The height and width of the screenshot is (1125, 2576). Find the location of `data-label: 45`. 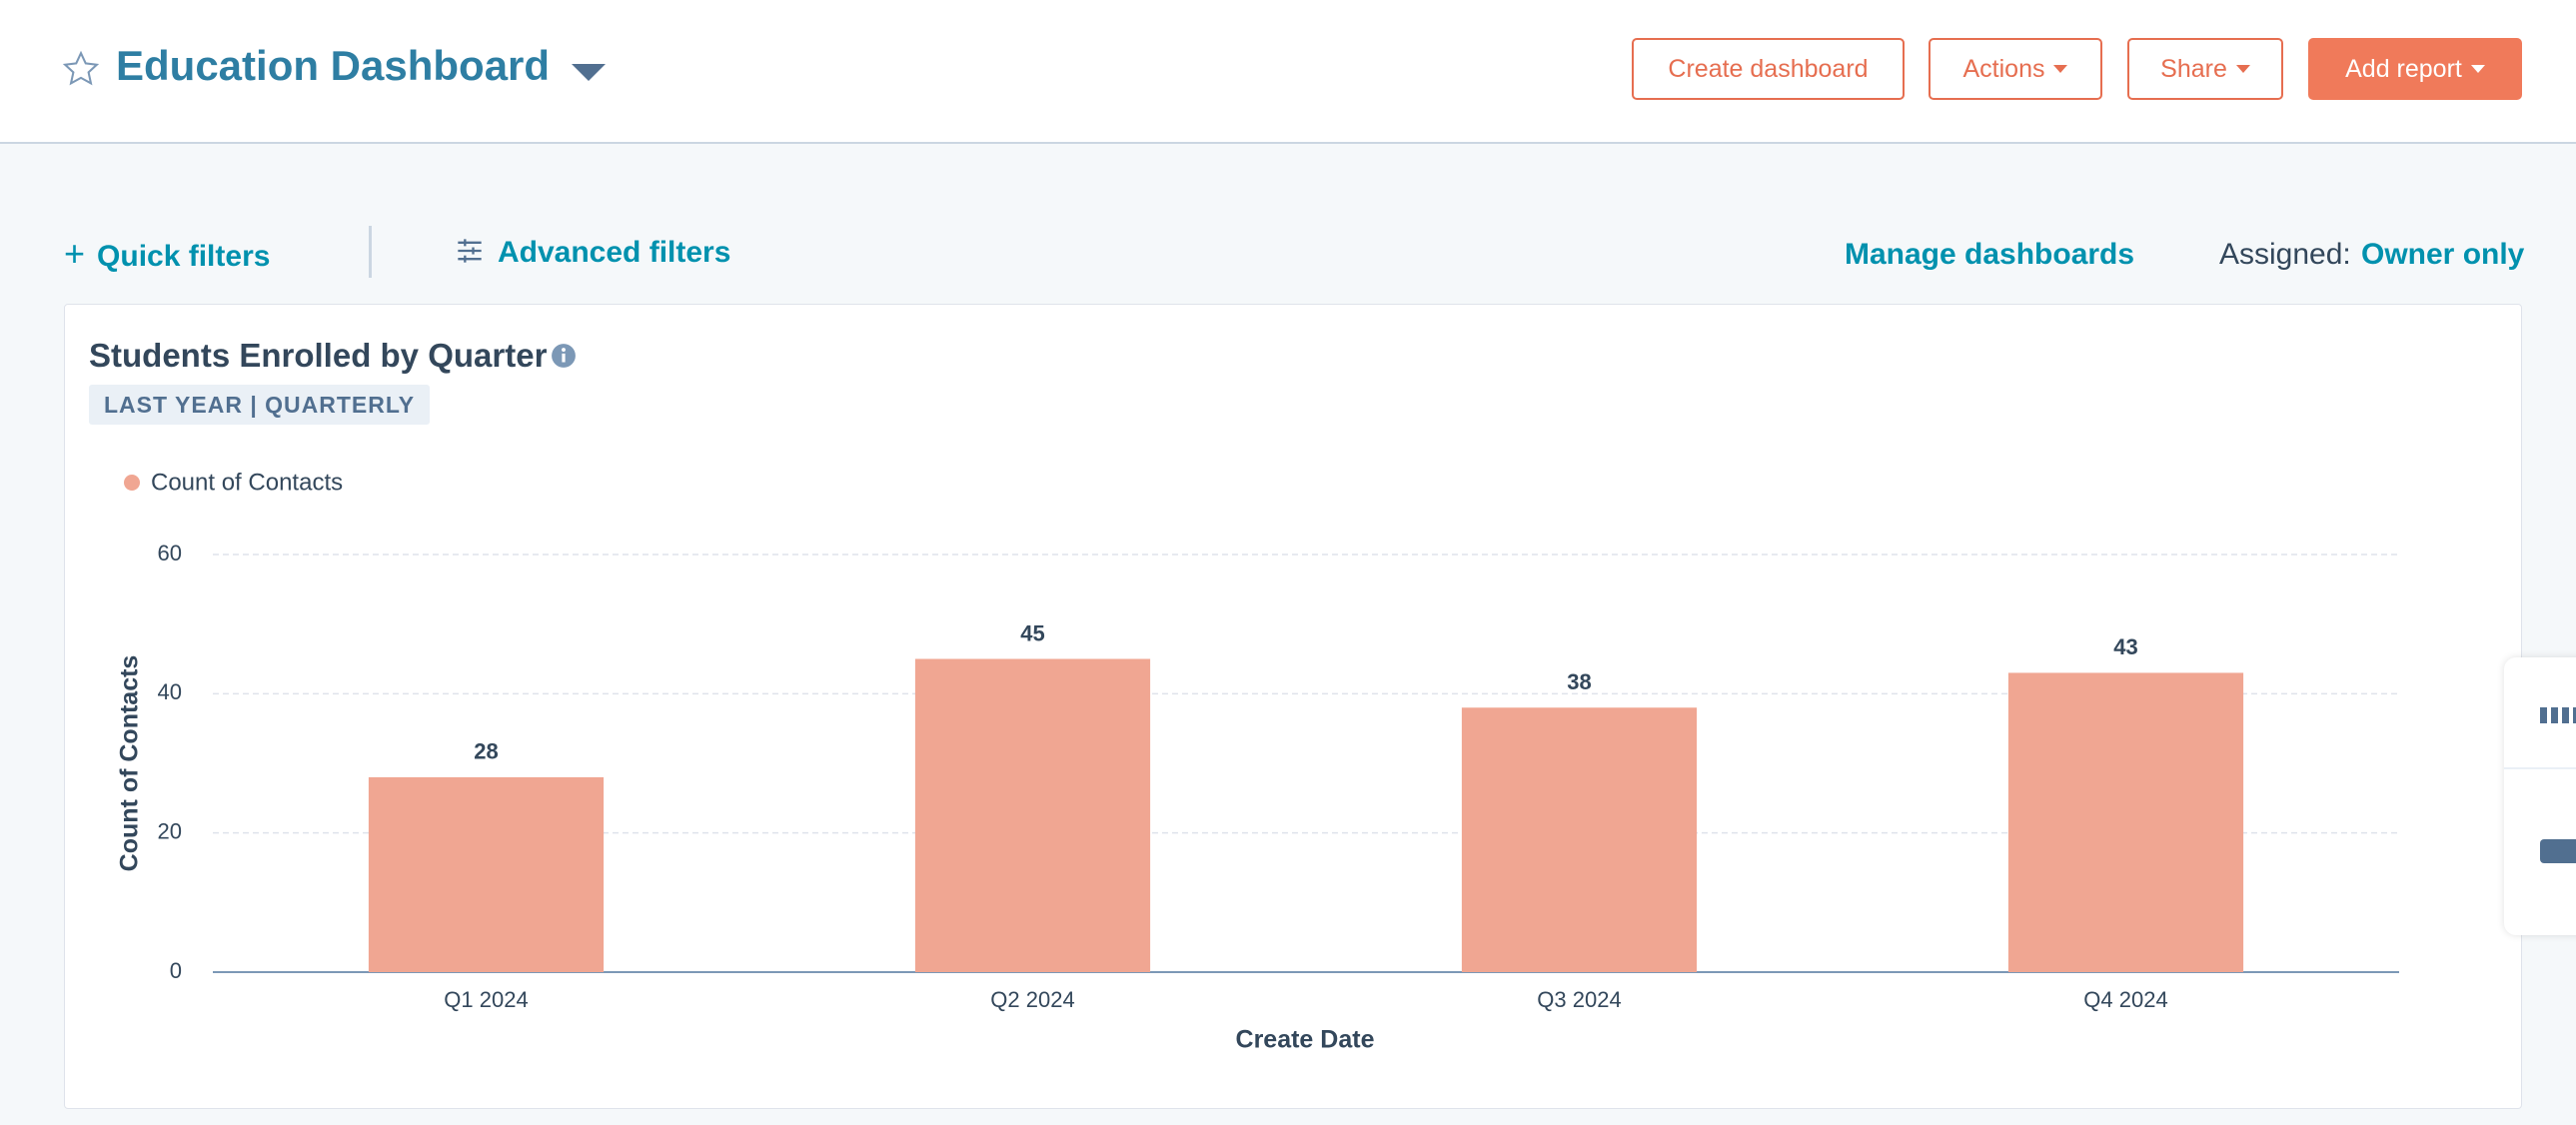

data-label: 45 is located at coordinates (1032, 632).